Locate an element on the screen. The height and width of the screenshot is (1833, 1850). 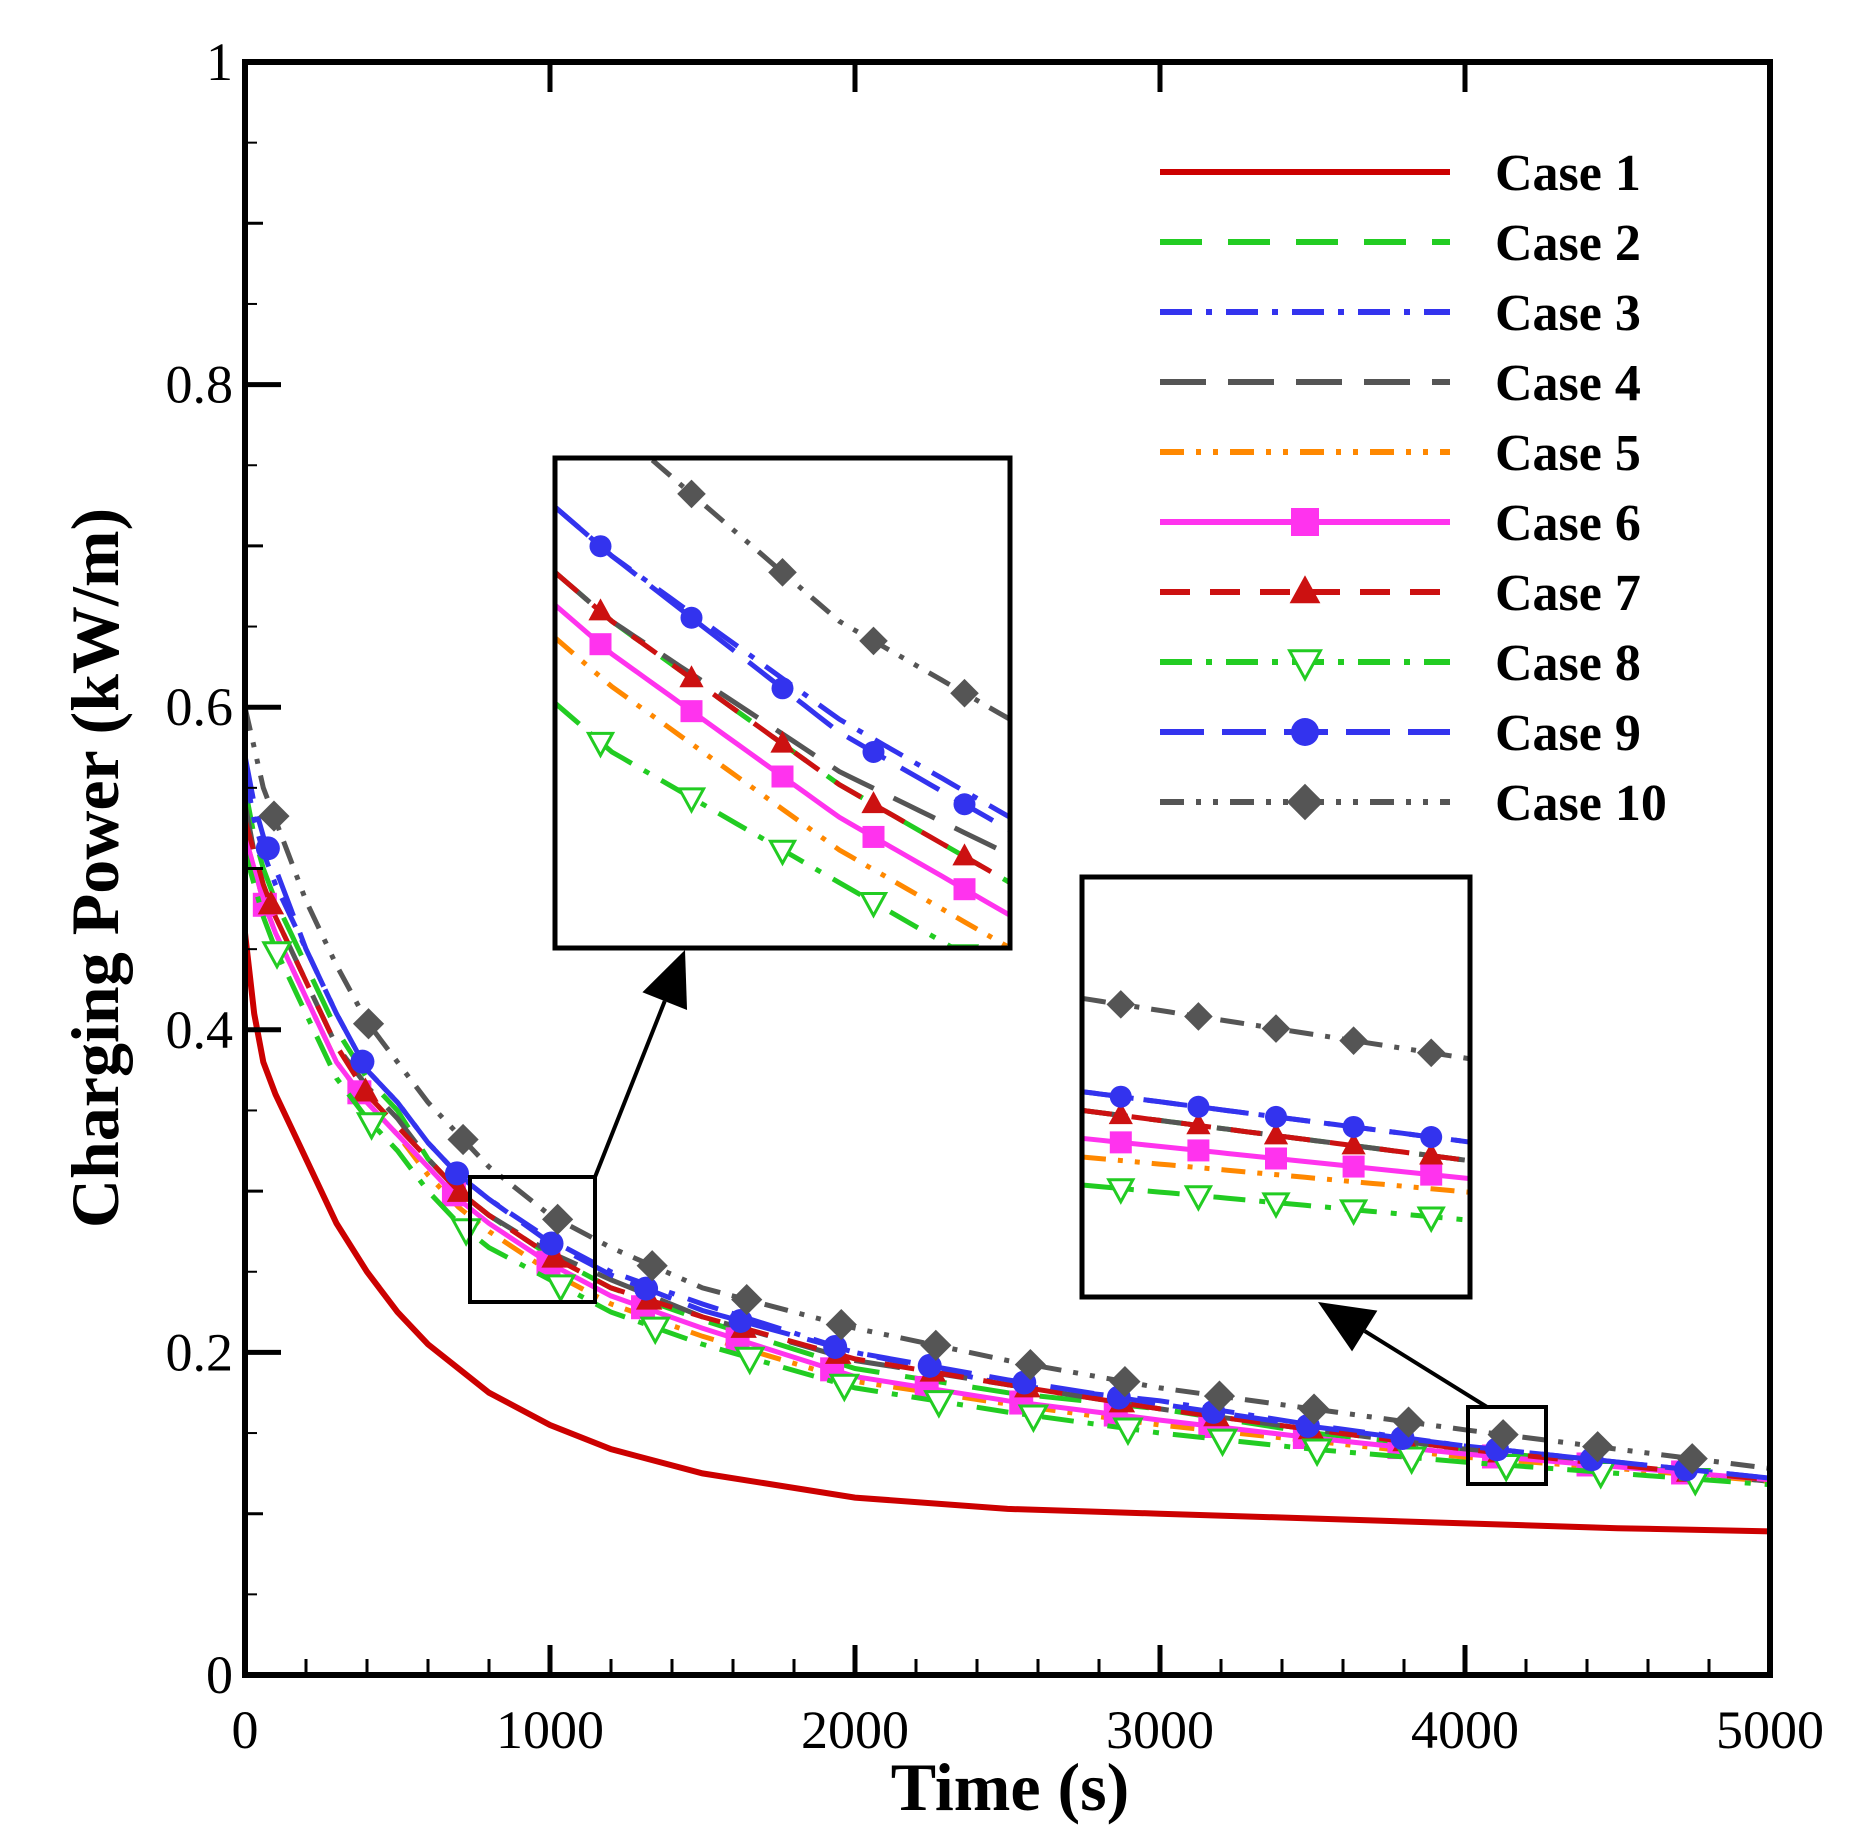
y-tick-label: 0 is located at coordinates (219, 1675).